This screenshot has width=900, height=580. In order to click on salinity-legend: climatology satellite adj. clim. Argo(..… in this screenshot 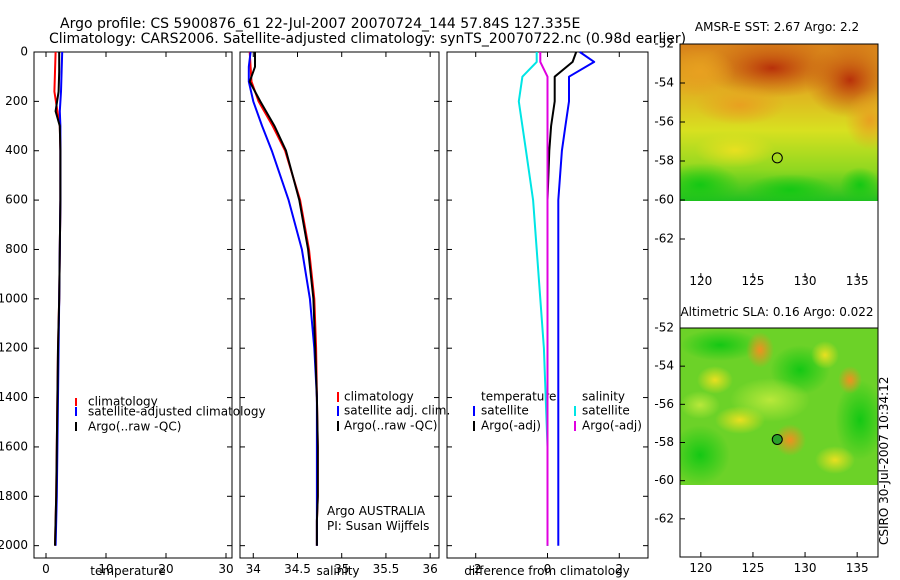, I will do `click(393, 411)`.